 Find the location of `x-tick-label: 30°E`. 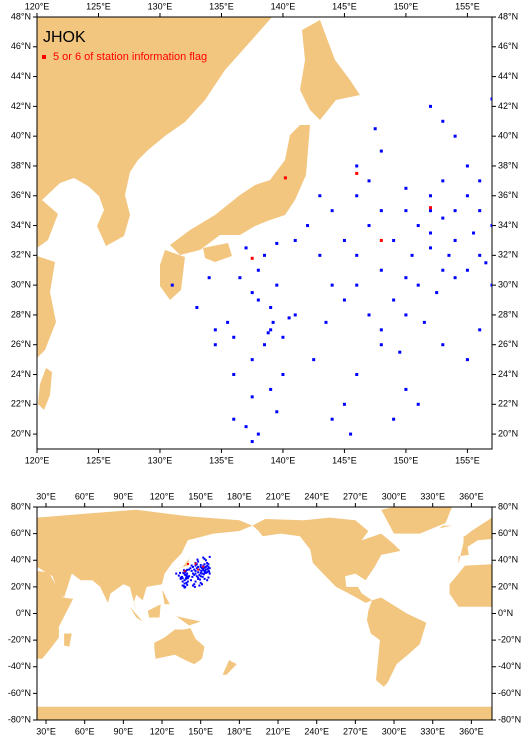

x-tick-label: 30°E is located at coordinates (46, 731).